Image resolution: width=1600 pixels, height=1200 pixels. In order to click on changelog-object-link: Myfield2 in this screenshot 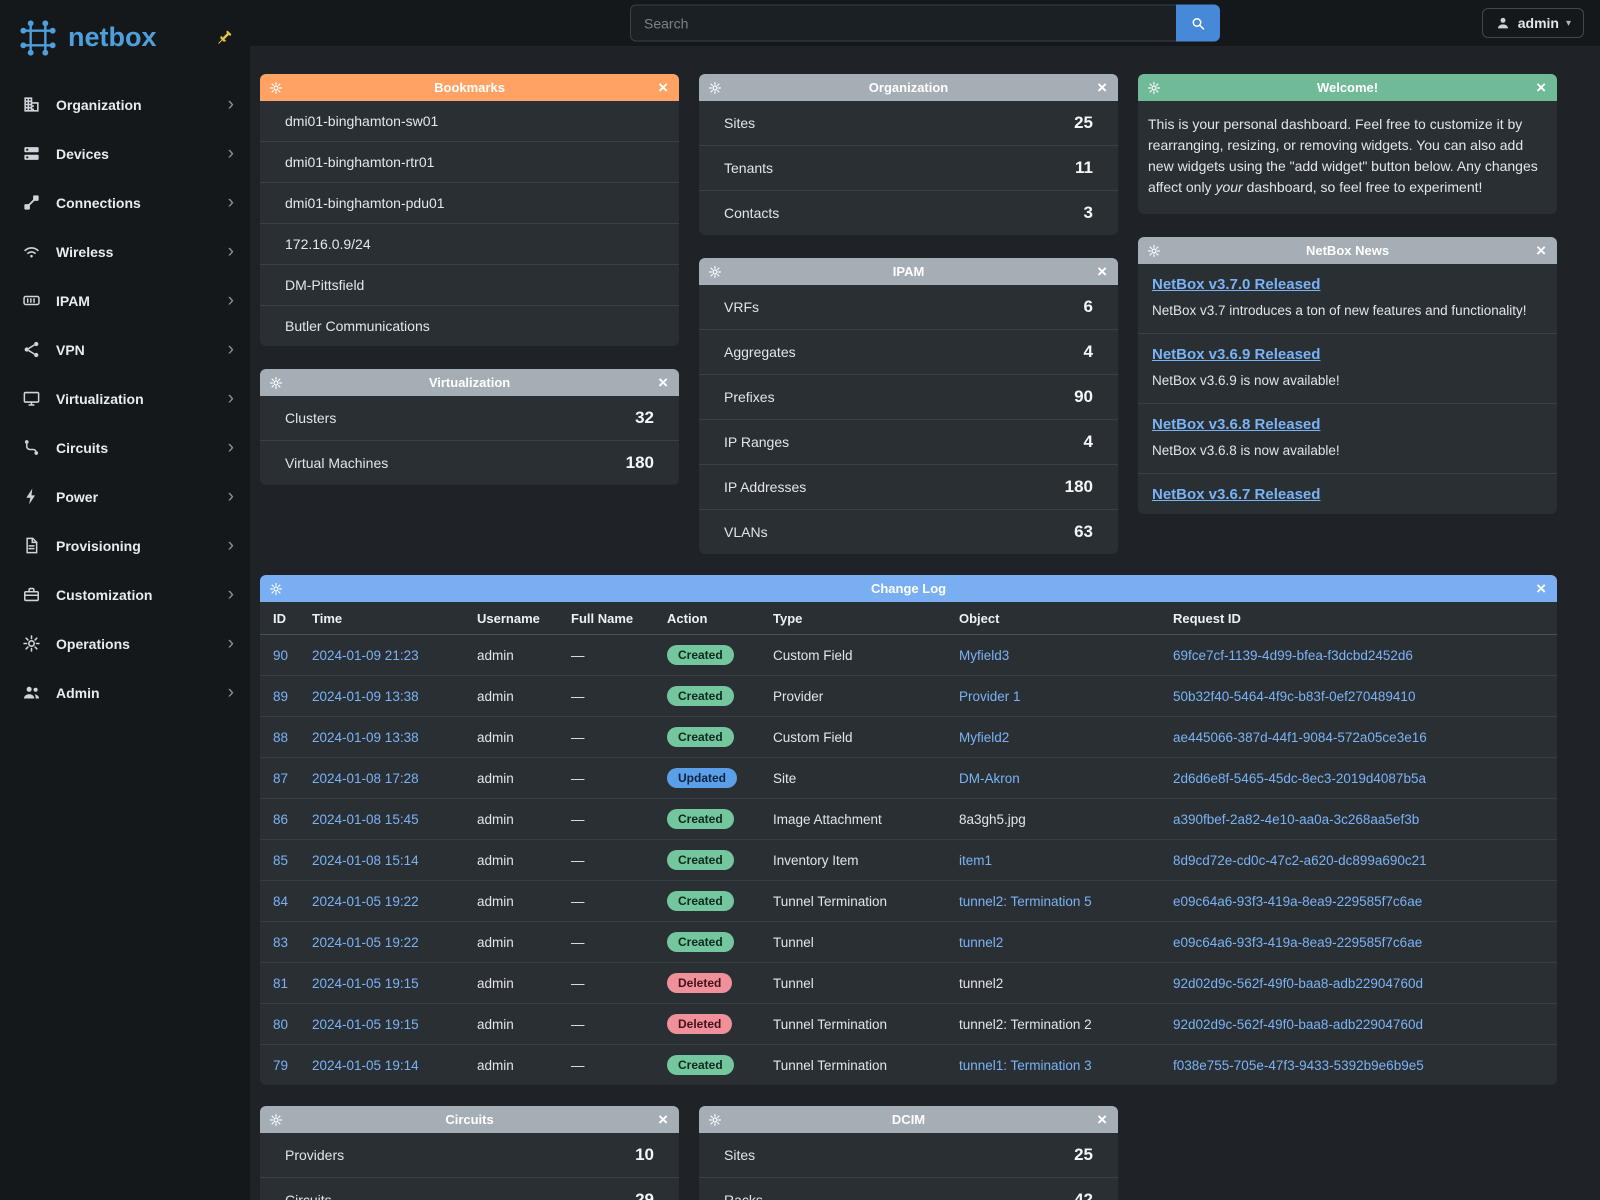, I will do `click(984, 737)`.